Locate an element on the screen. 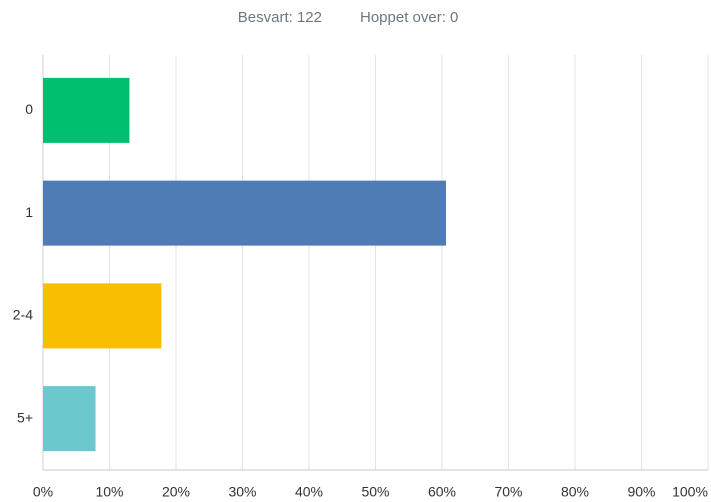 The width and height of the screenshot is (711, 502). y-tick-label: 5+ is located at coordinates (25, 417).